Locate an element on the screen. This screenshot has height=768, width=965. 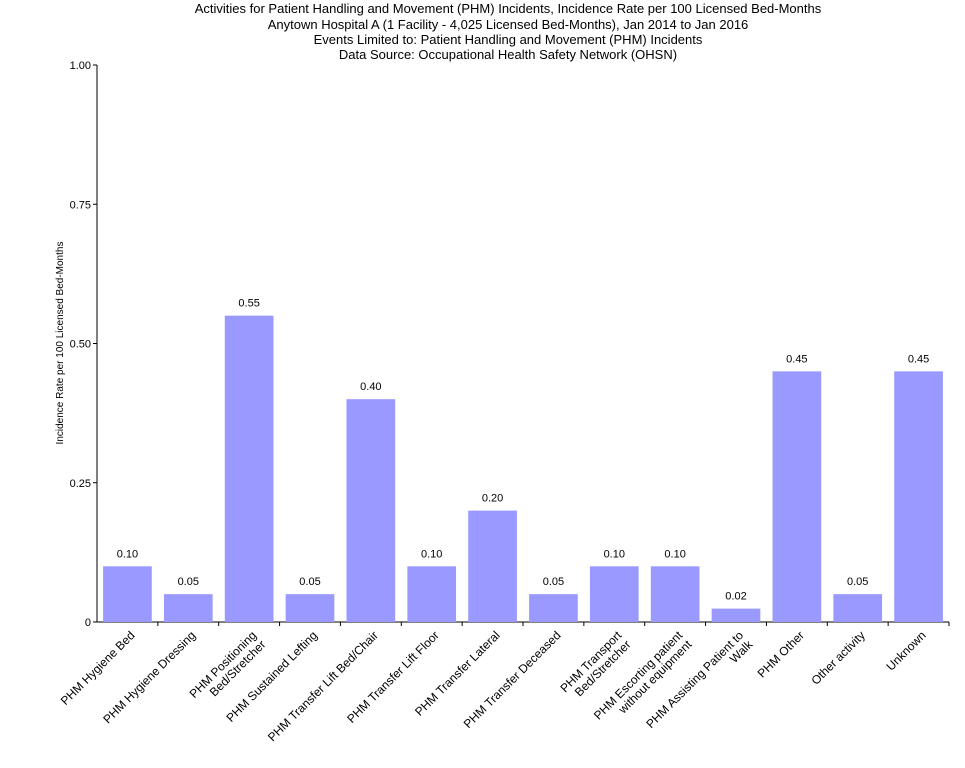
x-tick-label-group: PHM Transfer Lift Bed/Chair is located at coordinates (323, 686).